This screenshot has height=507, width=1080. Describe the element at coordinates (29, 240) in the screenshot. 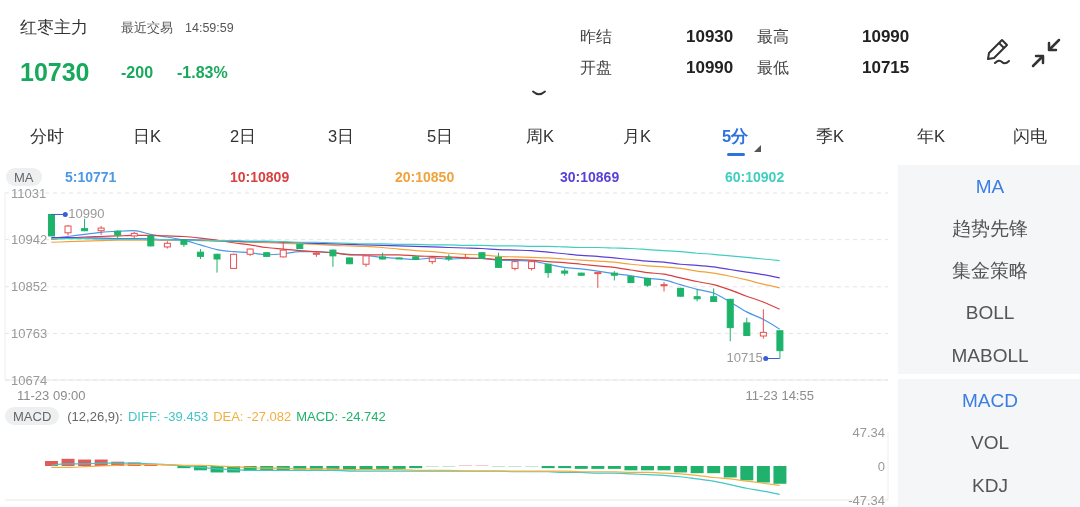

I see `y-tick-label: 10942` at that location.